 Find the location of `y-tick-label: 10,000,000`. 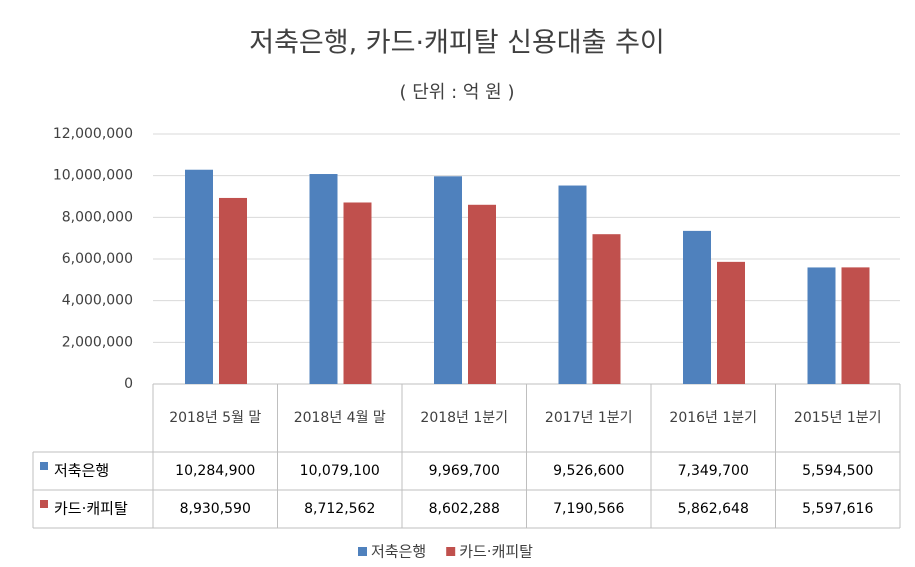

y-tick-label: 10,000,000 is located at coordinates (93, 176).